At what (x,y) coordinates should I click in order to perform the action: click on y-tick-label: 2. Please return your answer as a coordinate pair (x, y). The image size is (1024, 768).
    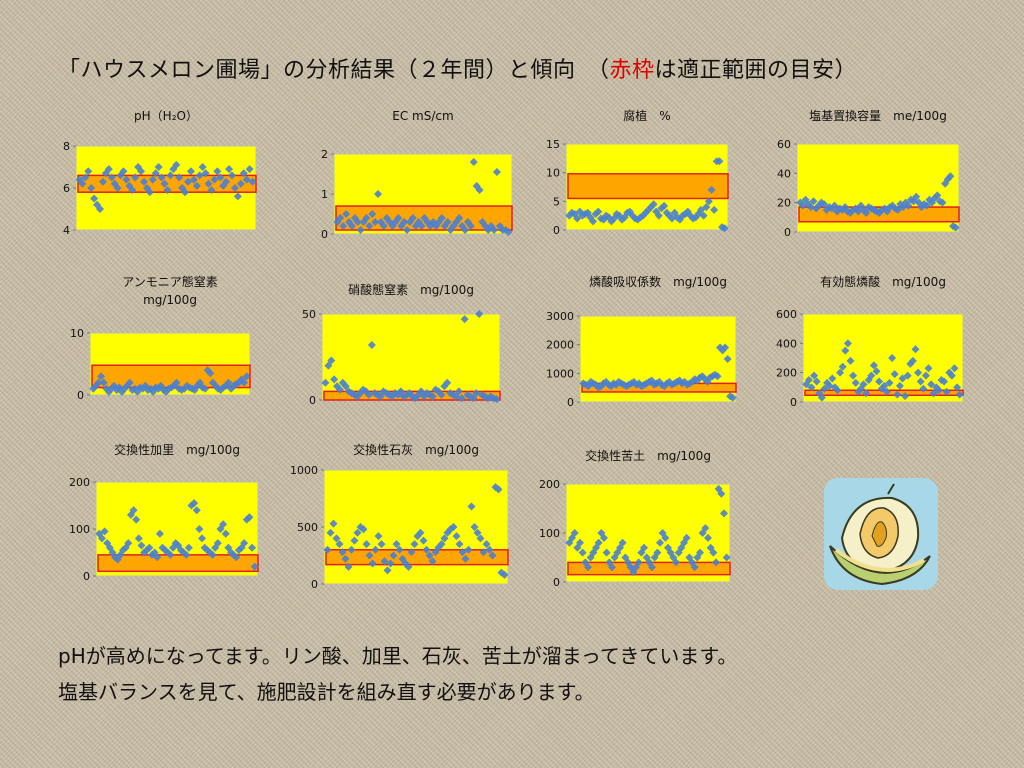
    Looking at the image, I should click on (324, 154).